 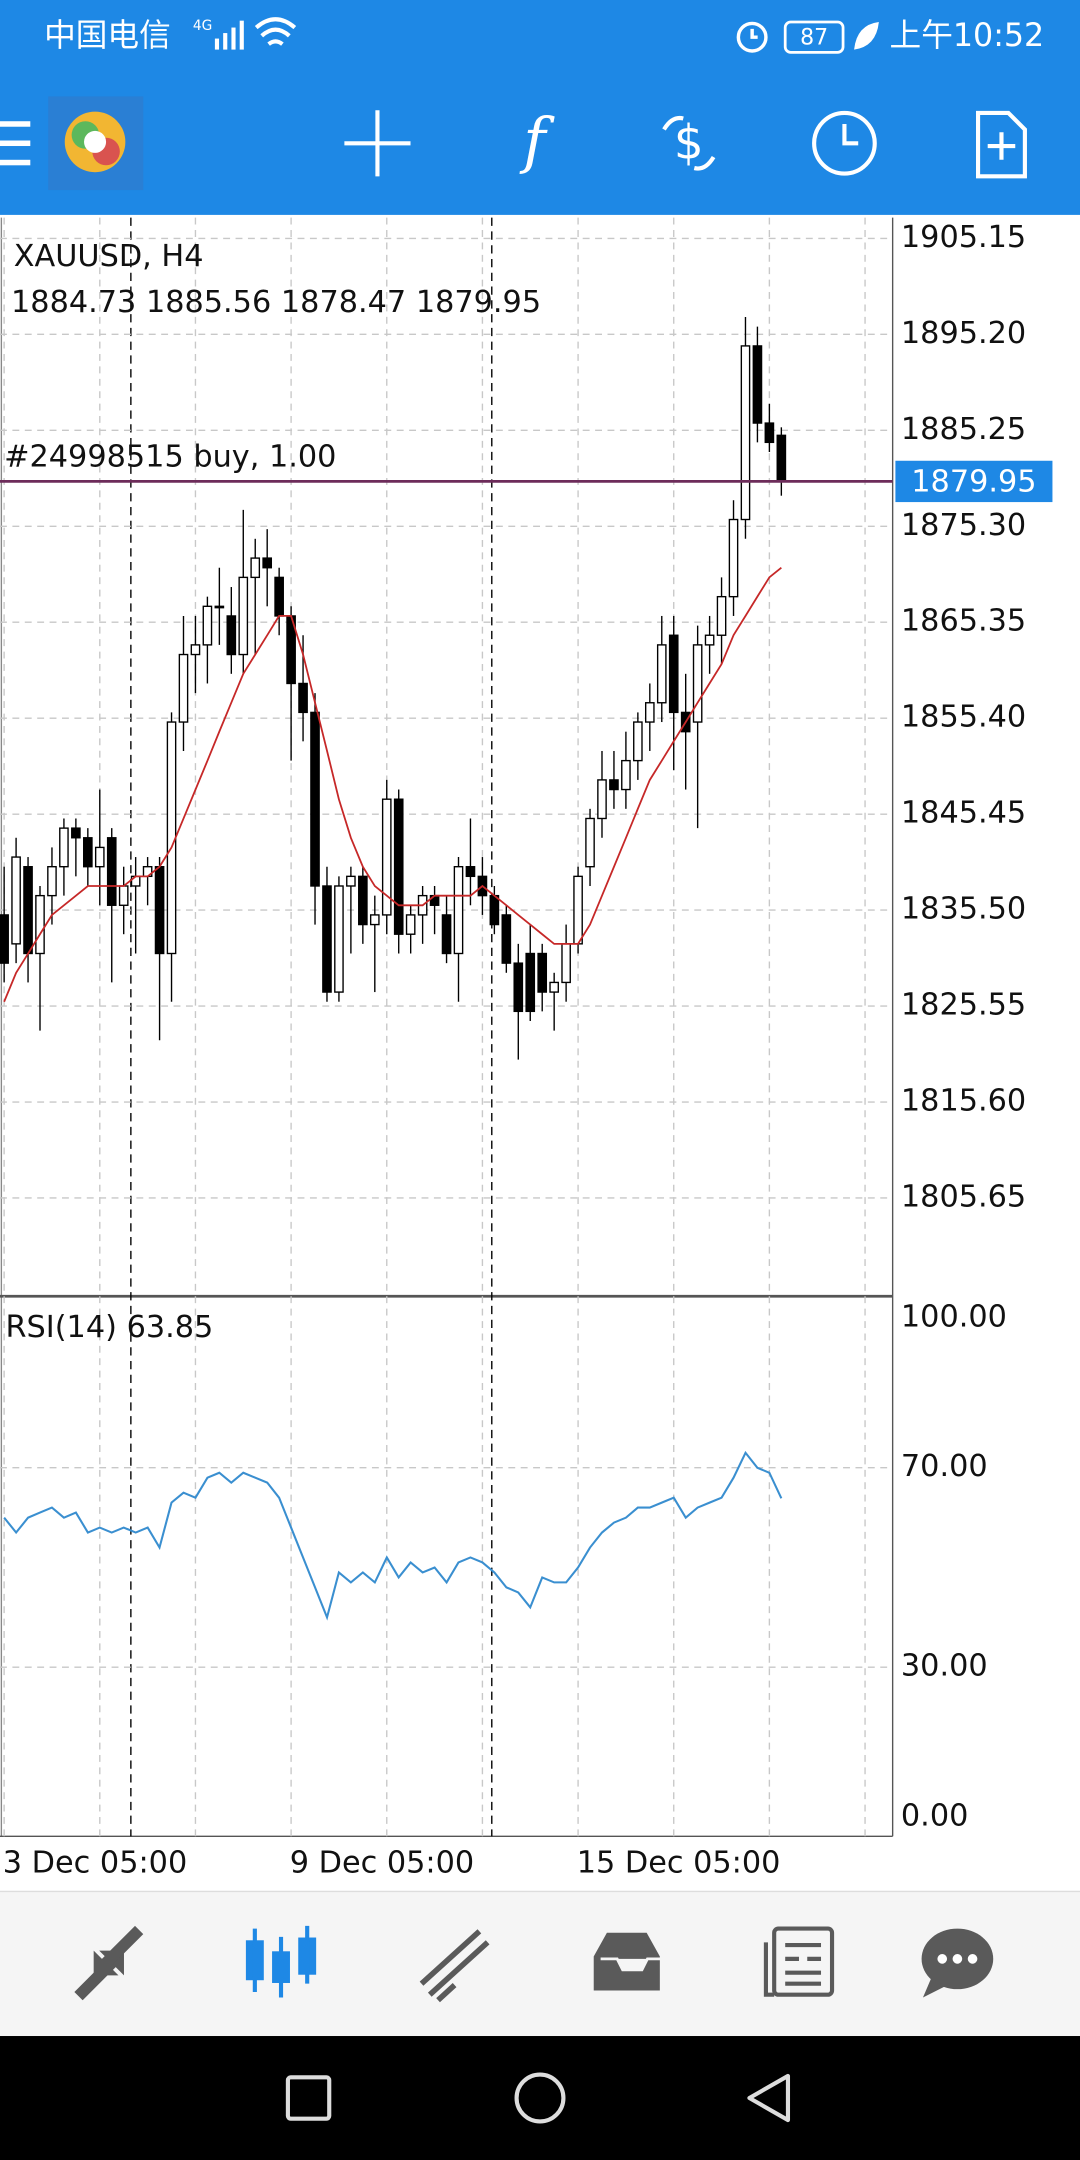 What do you see at coordinates (963, 909) in the screenshot?
I see `y-tick-label: 1835.50` at bounding box center [963, 909].